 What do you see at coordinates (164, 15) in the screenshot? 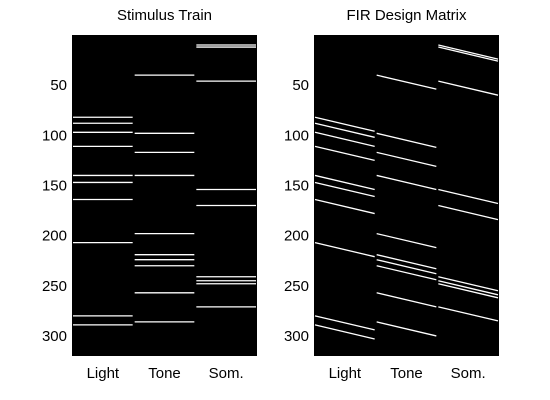
I see `chart-title: Stimulus Train` at bounding box center [164, 15].